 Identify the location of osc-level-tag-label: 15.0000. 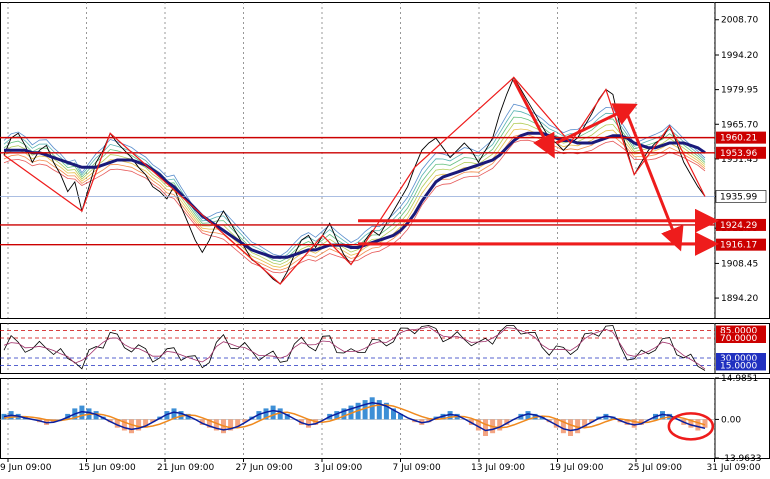
(738, 367).